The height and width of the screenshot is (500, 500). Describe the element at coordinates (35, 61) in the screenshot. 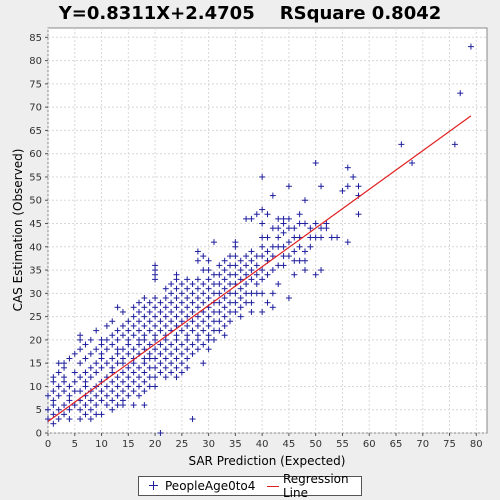

I see `y-tick-label: 80` at that location.